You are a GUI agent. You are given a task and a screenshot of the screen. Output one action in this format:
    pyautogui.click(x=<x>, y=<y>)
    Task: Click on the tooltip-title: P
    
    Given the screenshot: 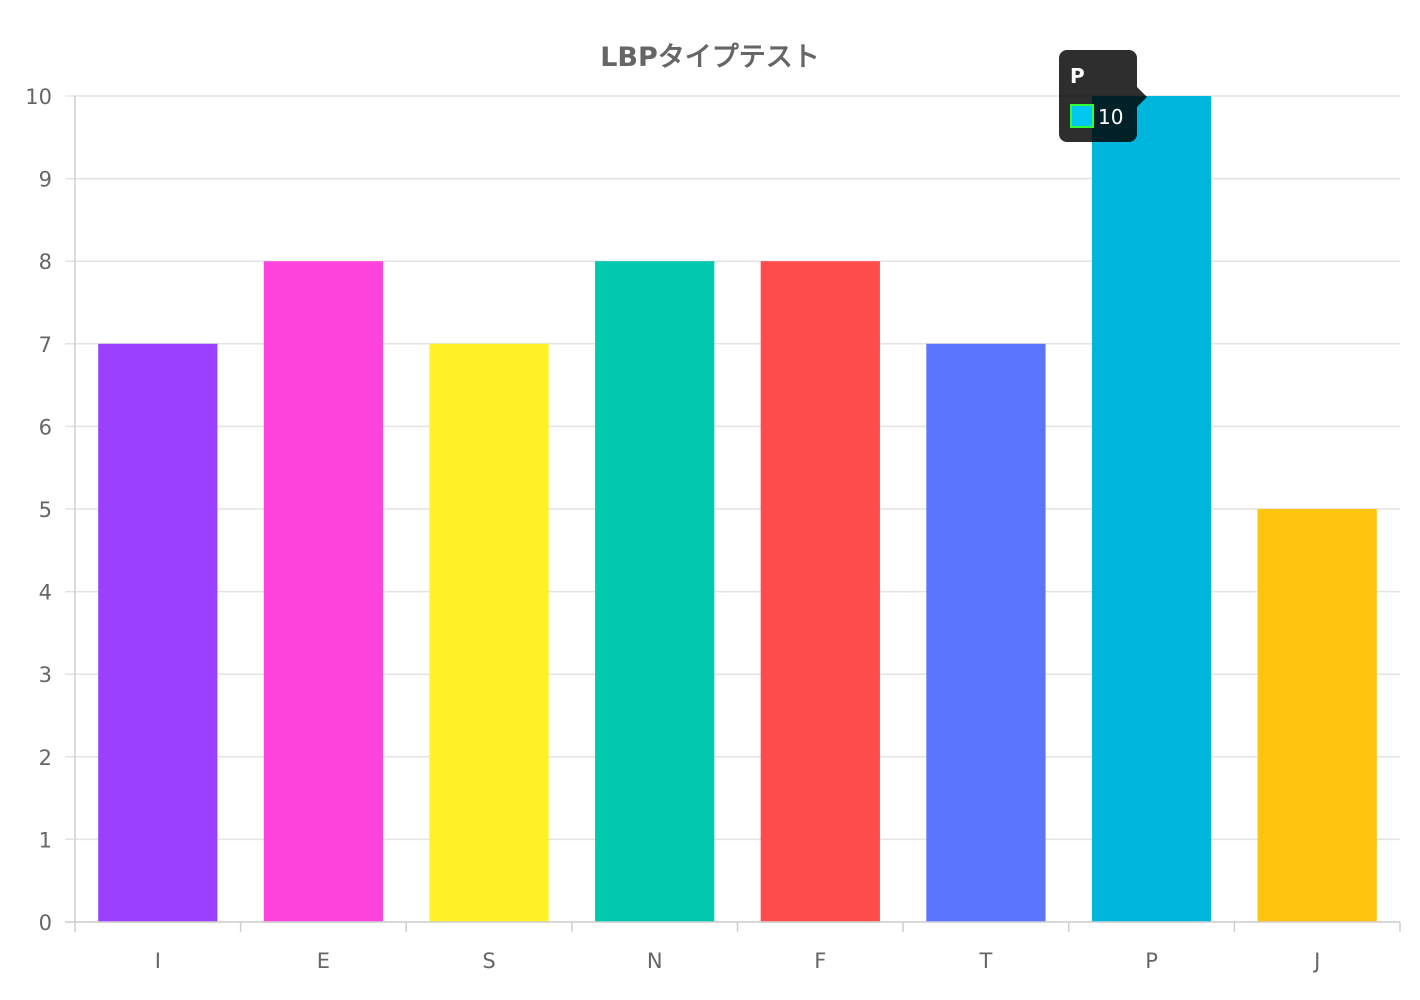 What is the action you would take?
    pyautogui.click(x=1077, y=76)
    